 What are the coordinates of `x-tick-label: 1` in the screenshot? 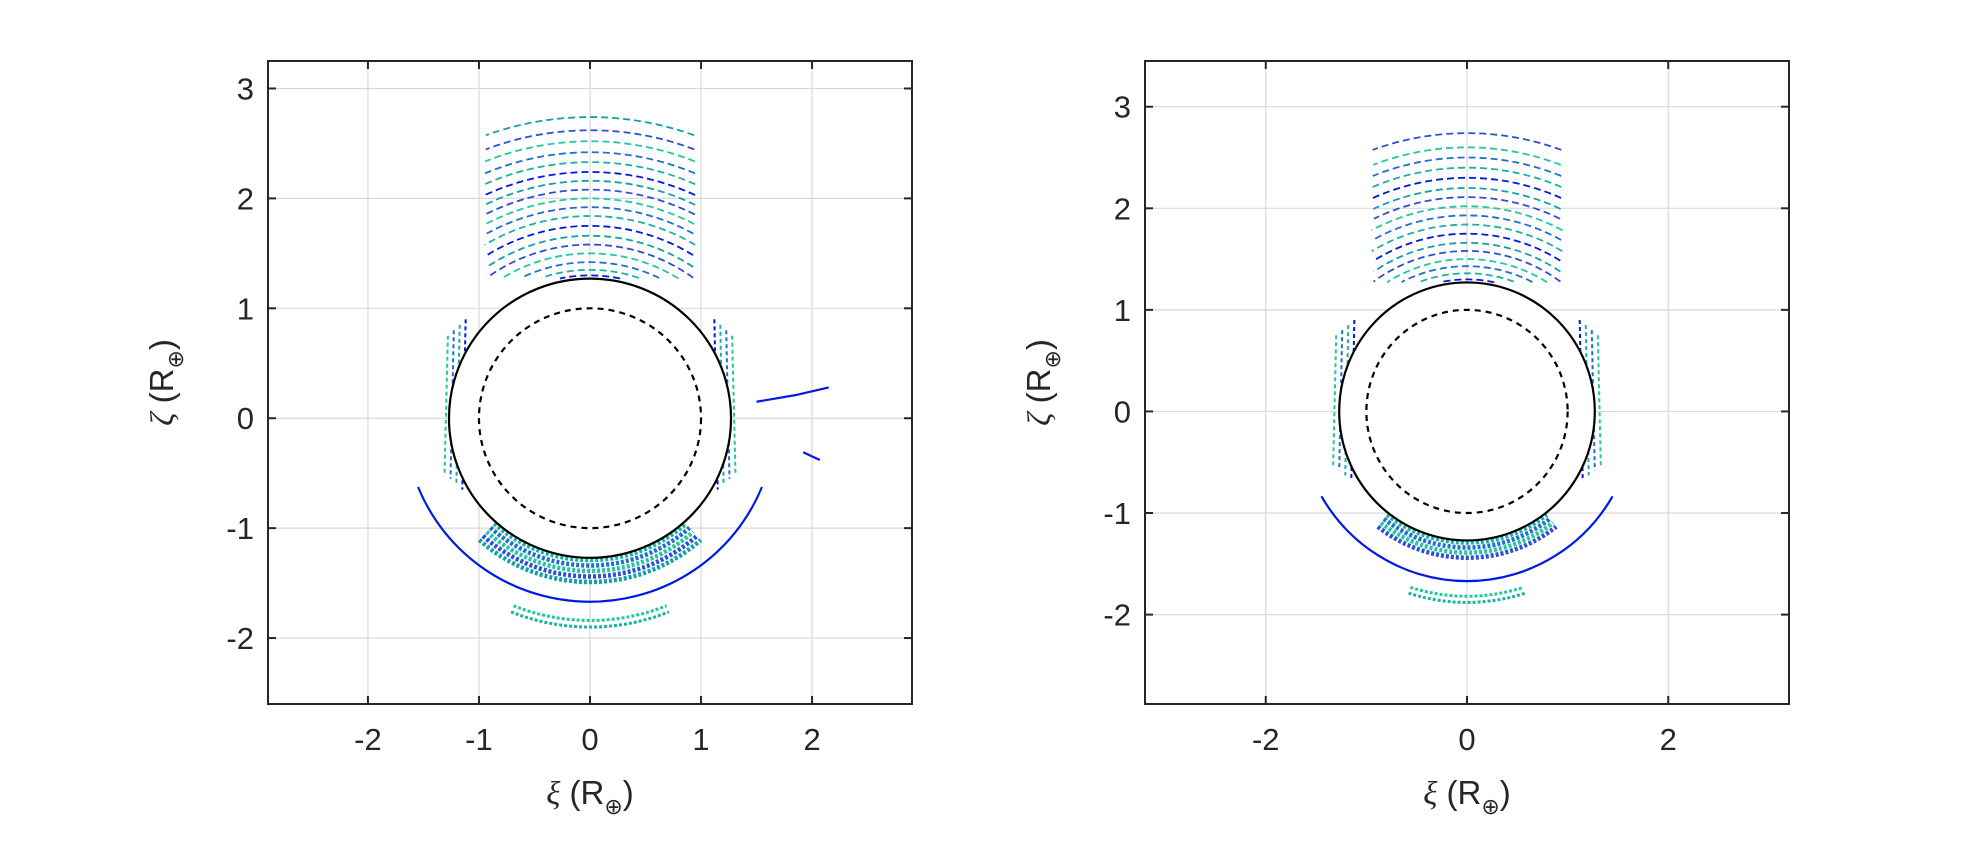 It's located at (700, 739).